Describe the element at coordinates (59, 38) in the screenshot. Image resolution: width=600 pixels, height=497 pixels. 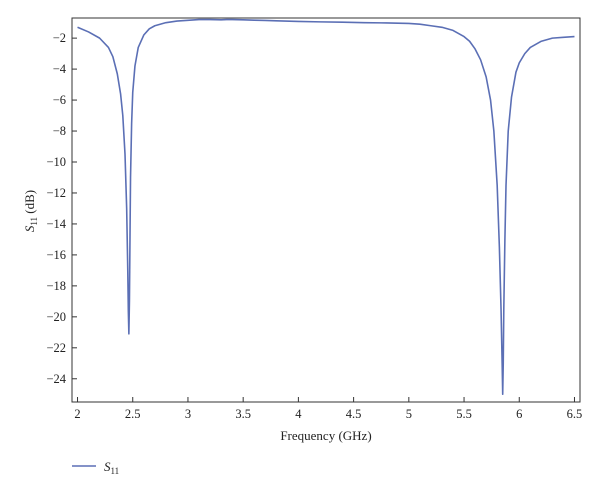
I see `y-tick-label: −2` at that location.